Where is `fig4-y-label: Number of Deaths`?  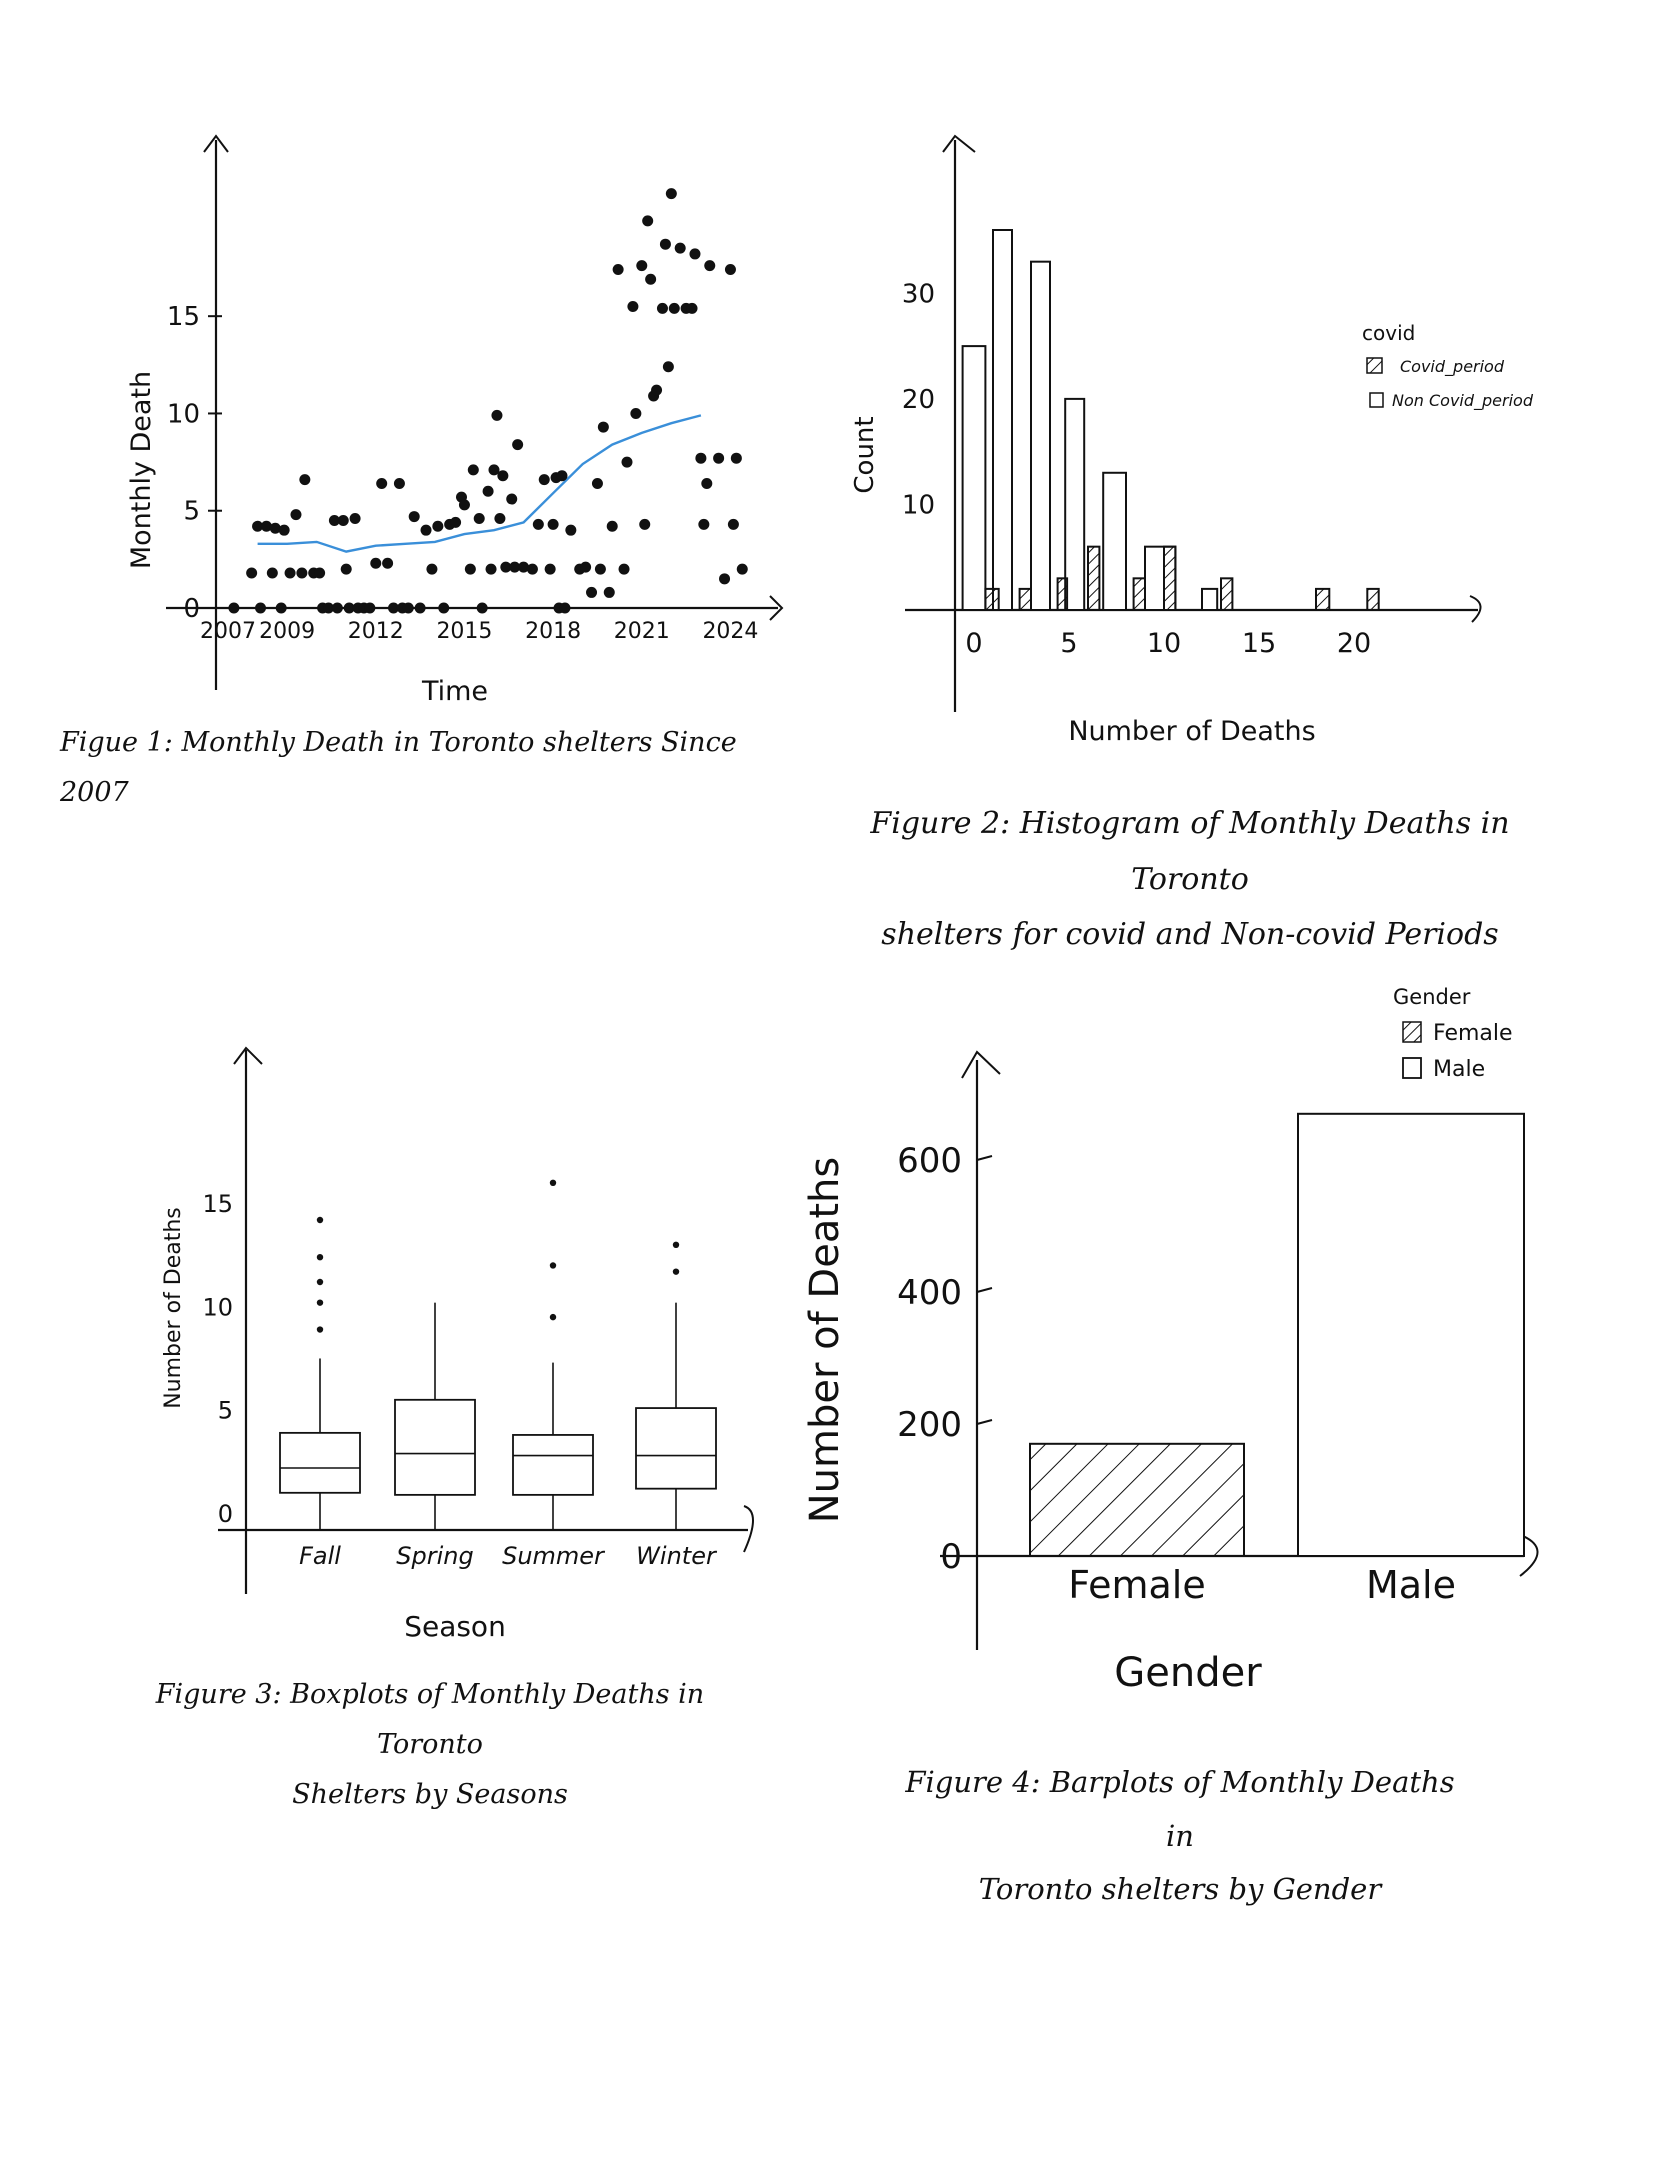 fig4-y-label: Number of Deaths is located at coordinates (825, 1340).